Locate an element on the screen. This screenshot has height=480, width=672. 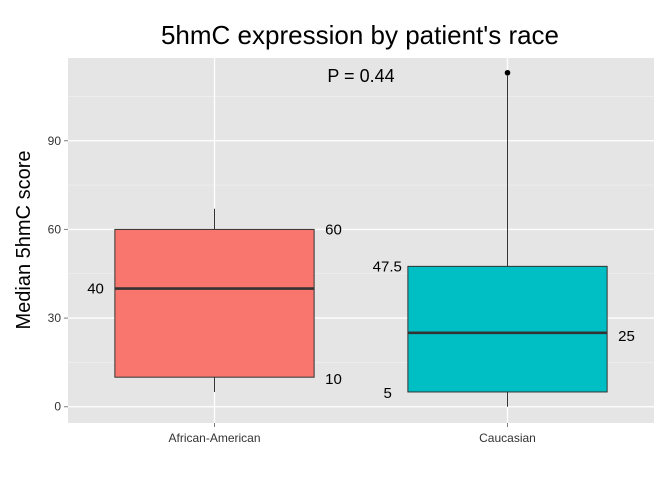
q1-label: 5 is located at coordinates (388, 393).